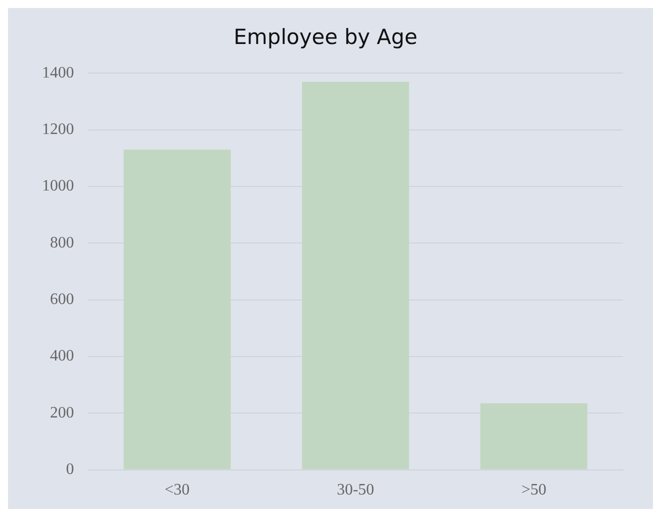 This screenshot has height=517, width=661. I want to click on y-tick-label: 600, so click(62, 299).